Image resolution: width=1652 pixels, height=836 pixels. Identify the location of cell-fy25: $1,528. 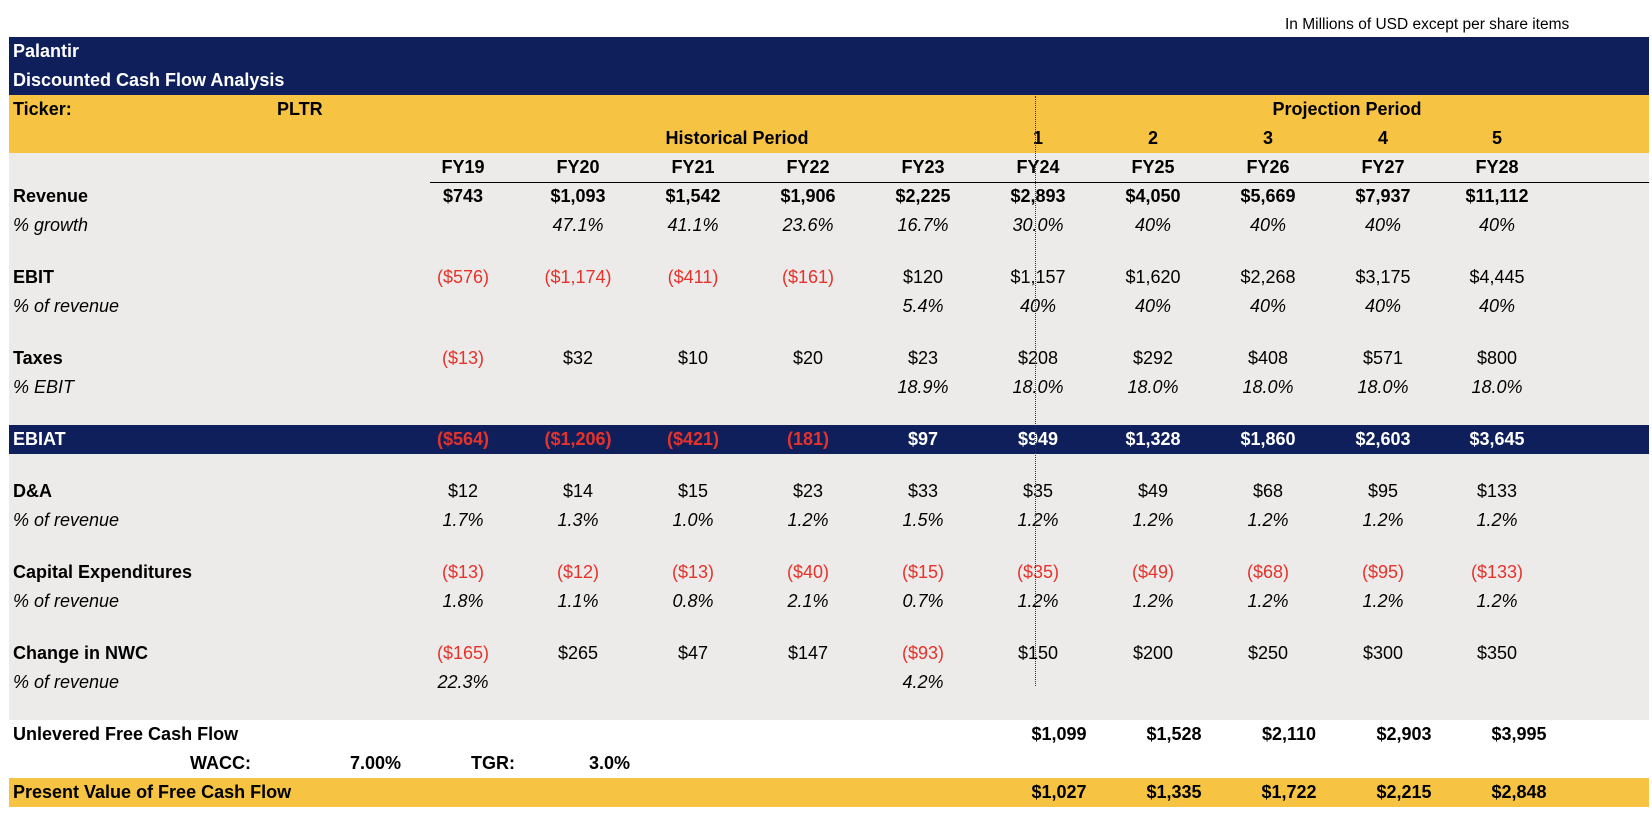
(1174, 734).